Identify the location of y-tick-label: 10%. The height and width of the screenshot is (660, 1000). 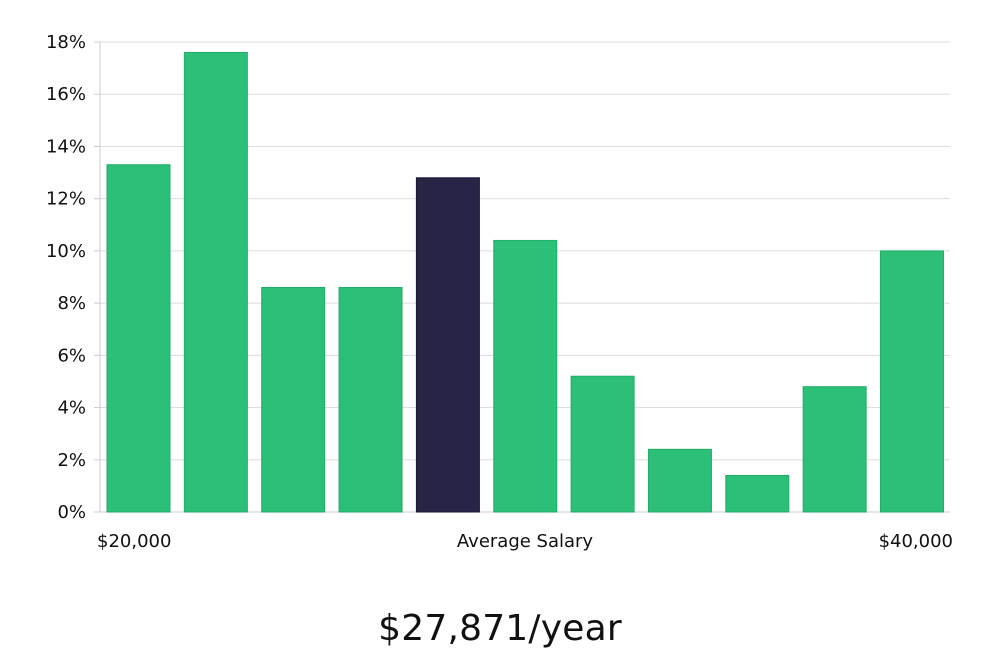
(66, 251).